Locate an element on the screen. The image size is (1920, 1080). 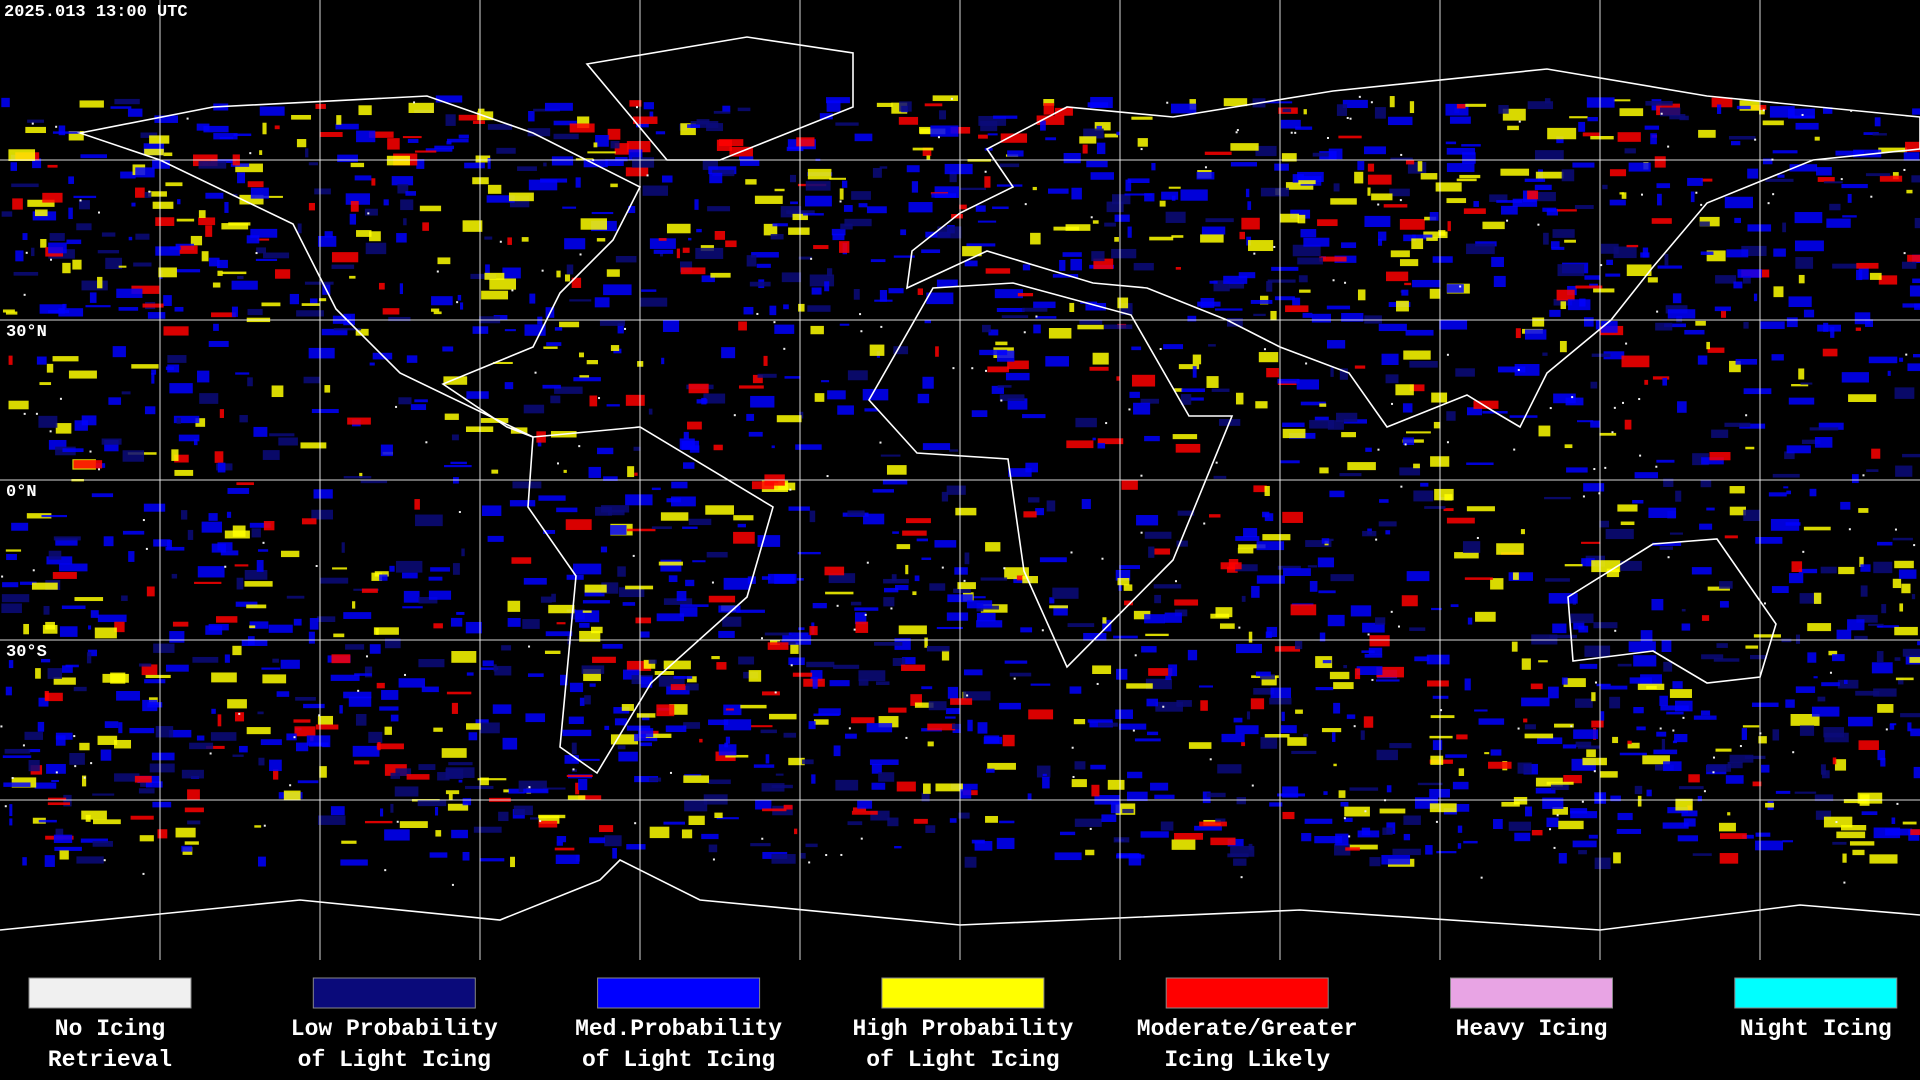
legend-swatch is located at coordinates (679, 993).